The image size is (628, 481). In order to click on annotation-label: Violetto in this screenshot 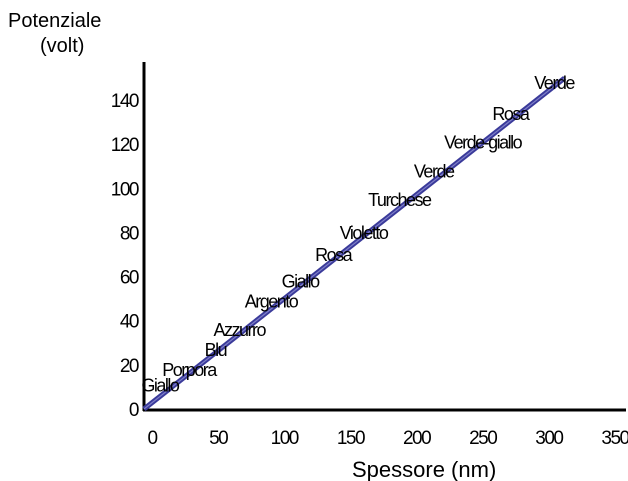, I will do `click(364, 233)`.